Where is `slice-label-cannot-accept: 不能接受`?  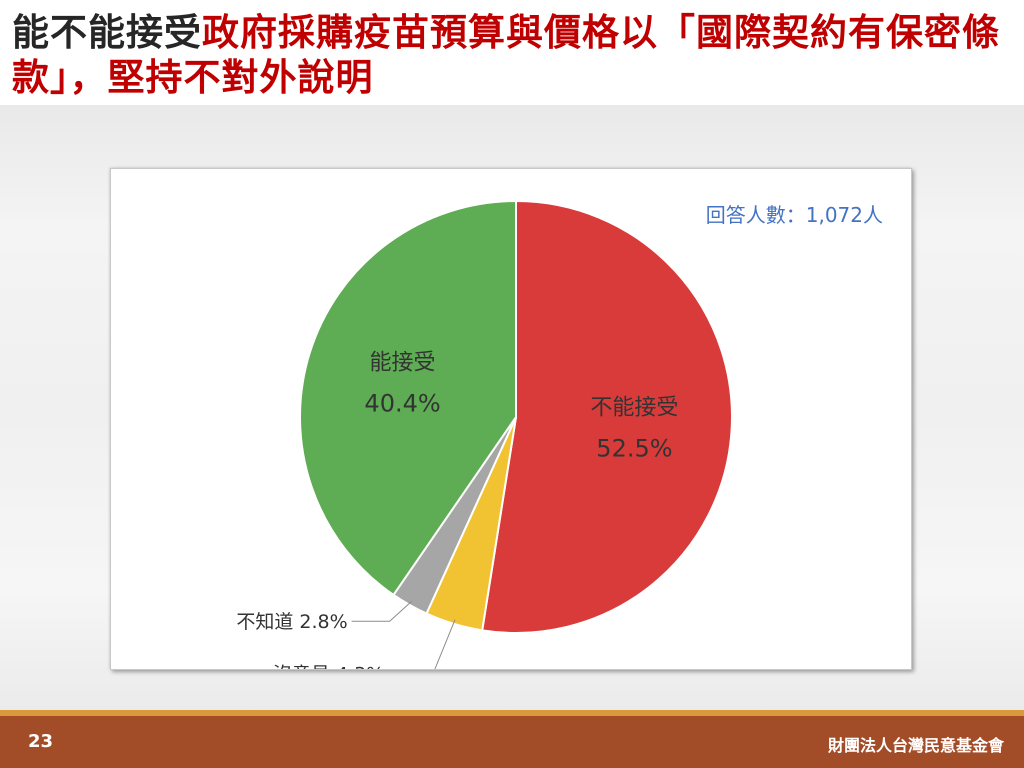 slice-label-cannot-accept: 不能接受 is located at coordinates (634, 407).